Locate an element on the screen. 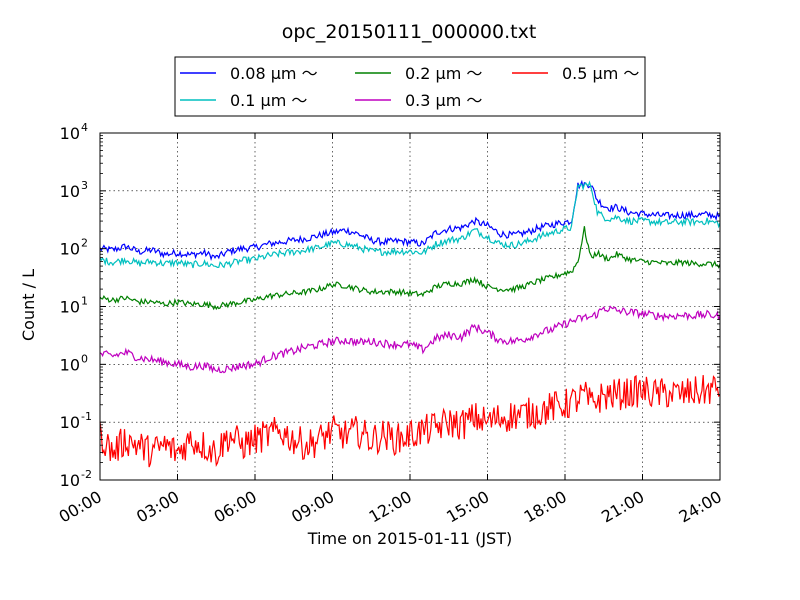  legend-box is located at coordinates (410, 86).